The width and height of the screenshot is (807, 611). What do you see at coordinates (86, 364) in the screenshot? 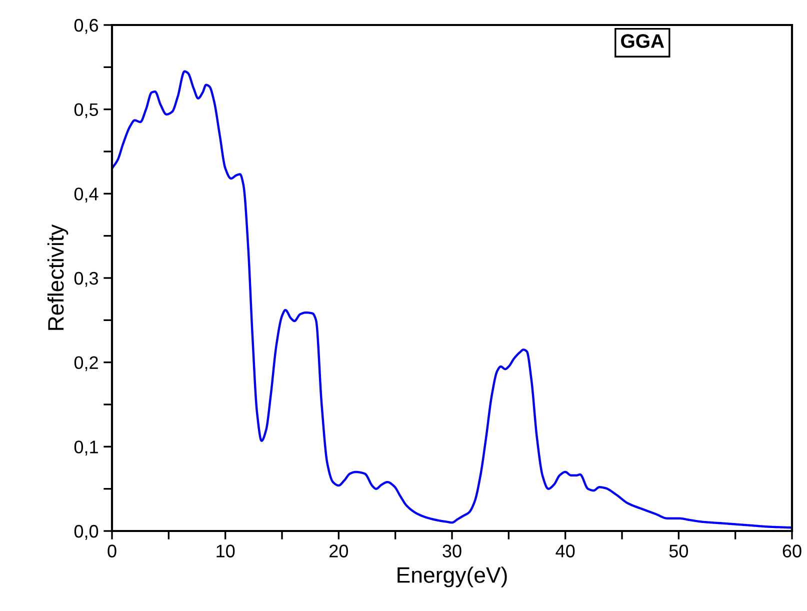
I see `y-tick-label: 0,2` at bounding box center [86, 364].